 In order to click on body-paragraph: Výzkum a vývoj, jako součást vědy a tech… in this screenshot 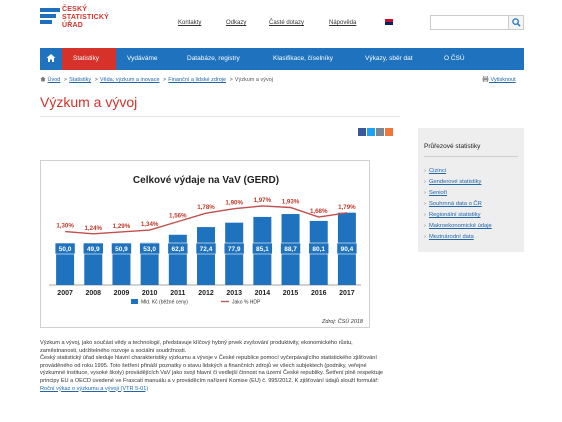, I will do `click(196, 347)`.